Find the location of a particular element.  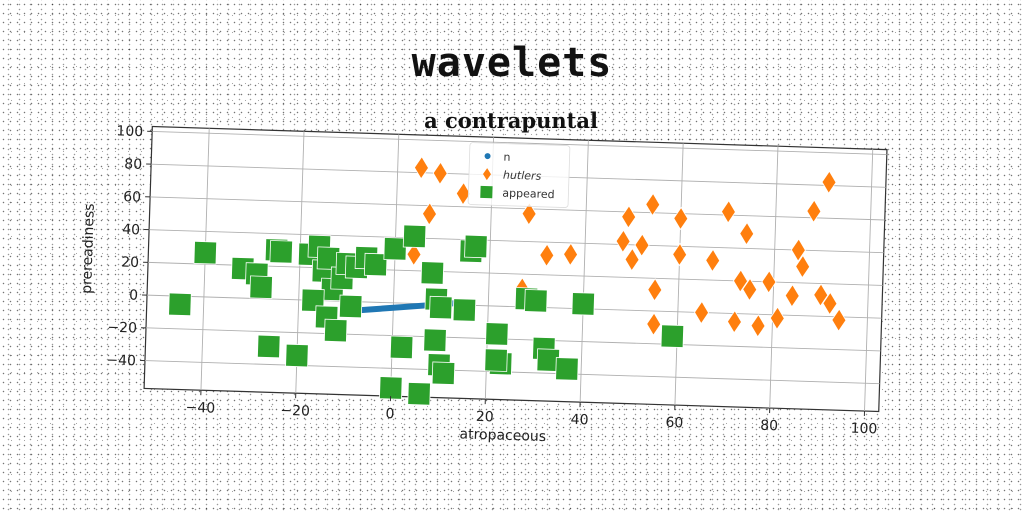

x-tick-label: 40 is located at coordinates (579, 420).